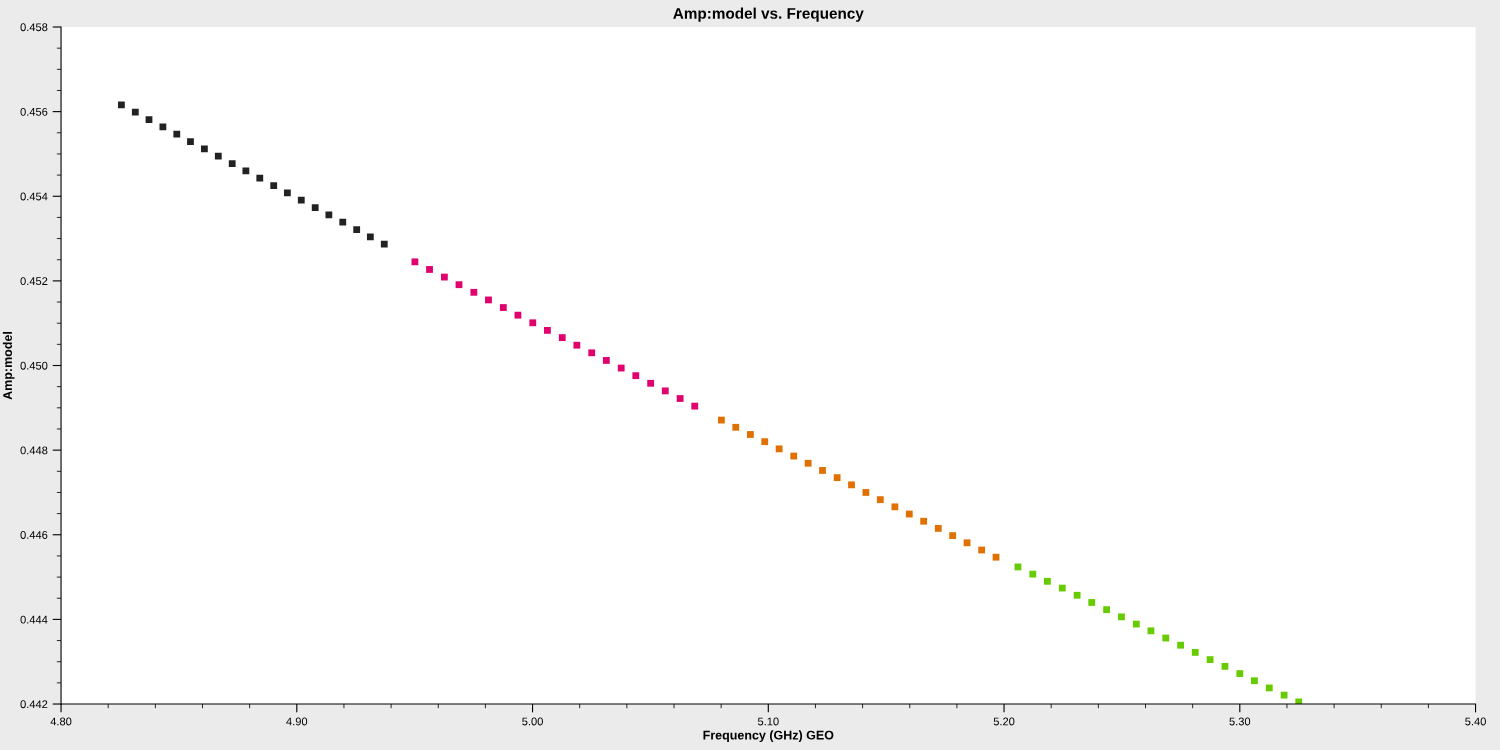 Image resolution: width=1500 pixels, height=750 pixels. What do you see at coordinates (34, 619) in the screenshot?
I see `y-tick-label: 0.444` at bounding box center [34, 619].